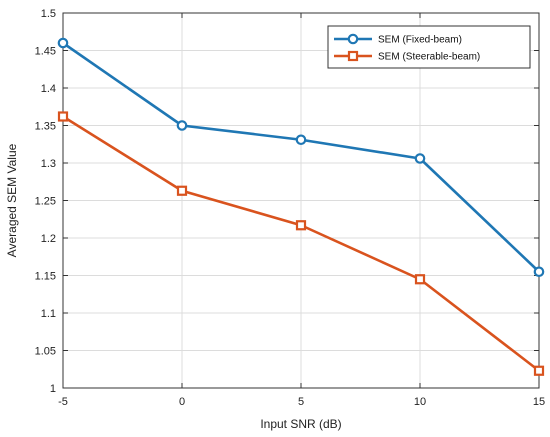  I want to click on y-tick-label: 1.5, so click(48, 14).